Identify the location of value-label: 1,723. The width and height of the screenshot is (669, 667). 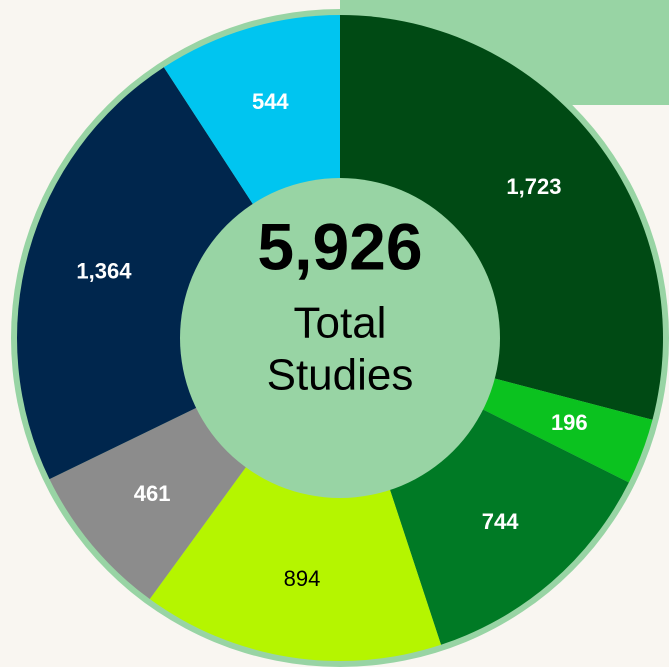
(533, 186).